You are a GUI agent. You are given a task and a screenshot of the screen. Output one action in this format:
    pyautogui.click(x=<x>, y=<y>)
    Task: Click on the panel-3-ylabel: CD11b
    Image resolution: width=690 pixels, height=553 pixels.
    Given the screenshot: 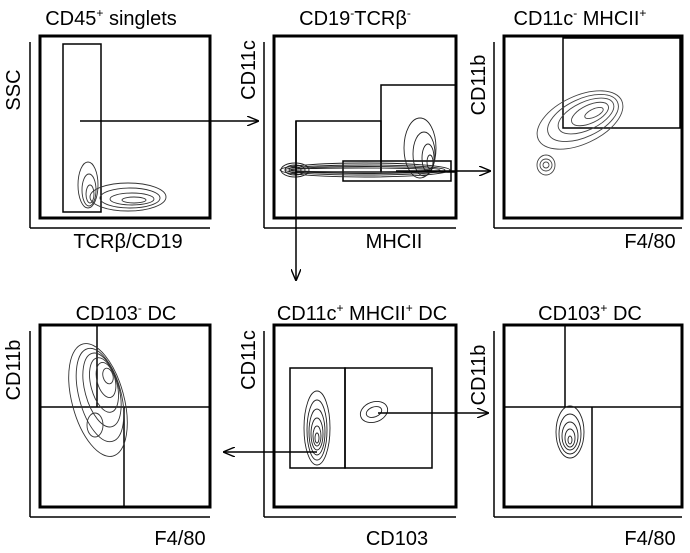 What is the action you would take?
    pyautogui.click(x=479, y=85)
    